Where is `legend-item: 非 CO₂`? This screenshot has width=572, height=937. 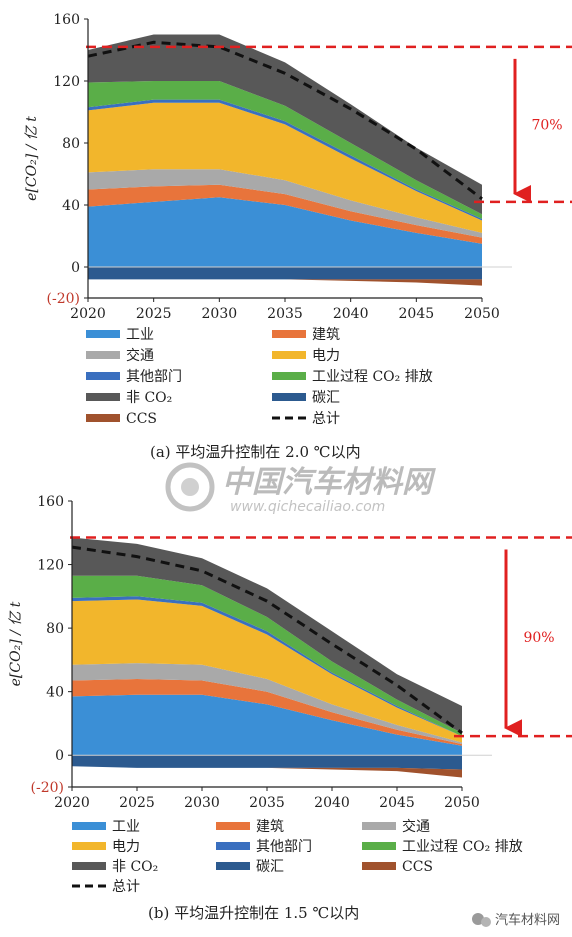 legend-item: 非 CO₂ is located at coordinates (115, 867).